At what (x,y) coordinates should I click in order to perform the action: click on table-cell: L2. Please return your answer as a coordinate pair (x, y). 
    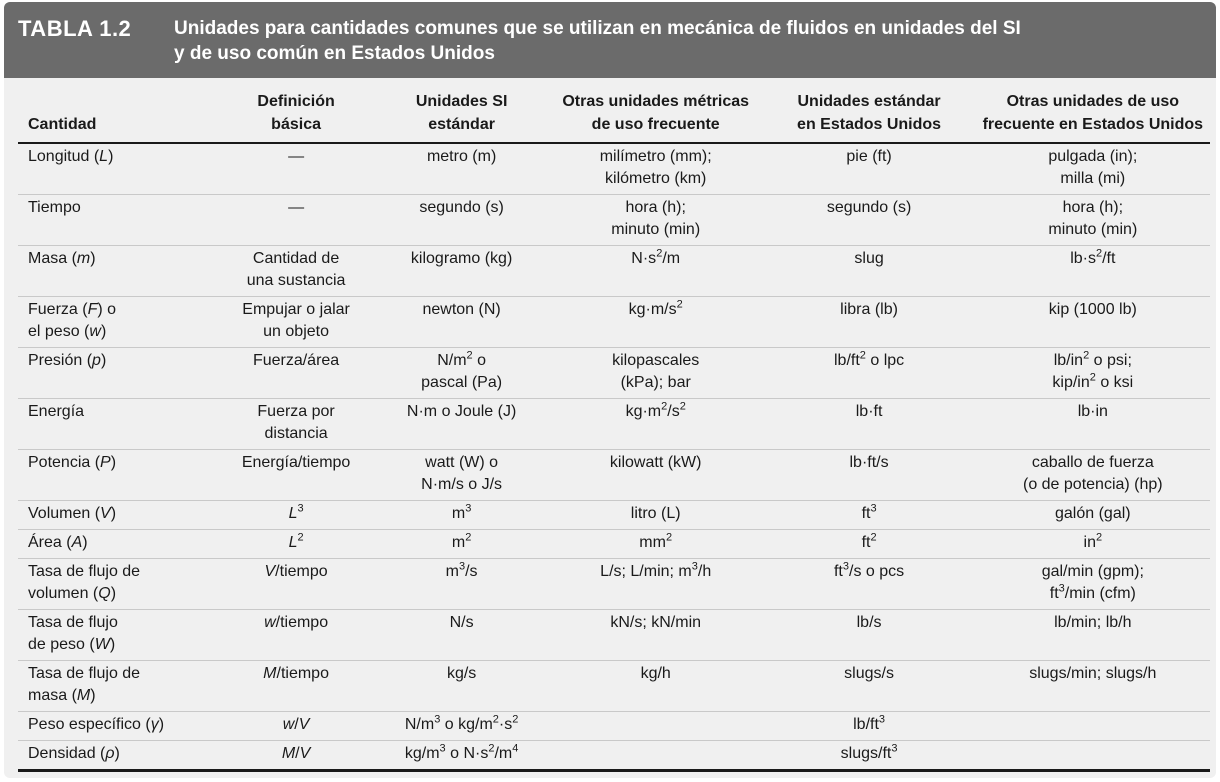
    Looking at the image, I should click on (296, 544).